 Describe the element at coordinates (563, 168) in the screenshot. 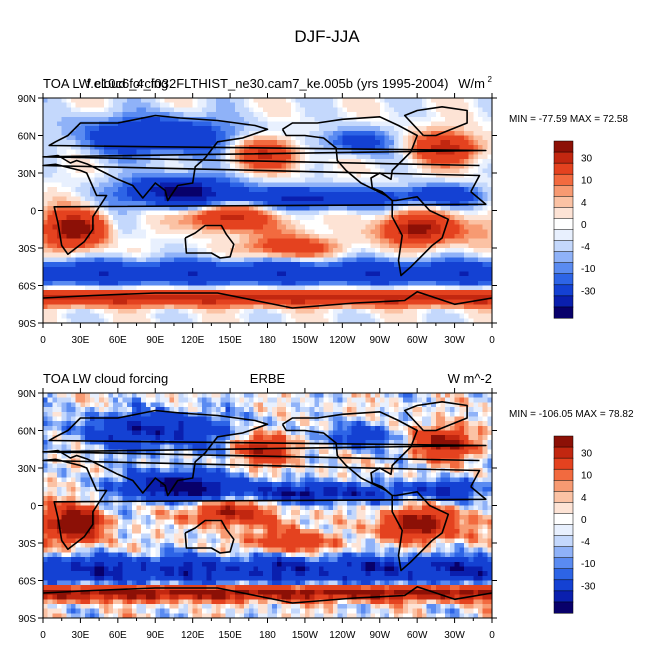

I see `colorbar-swatch` at that location.